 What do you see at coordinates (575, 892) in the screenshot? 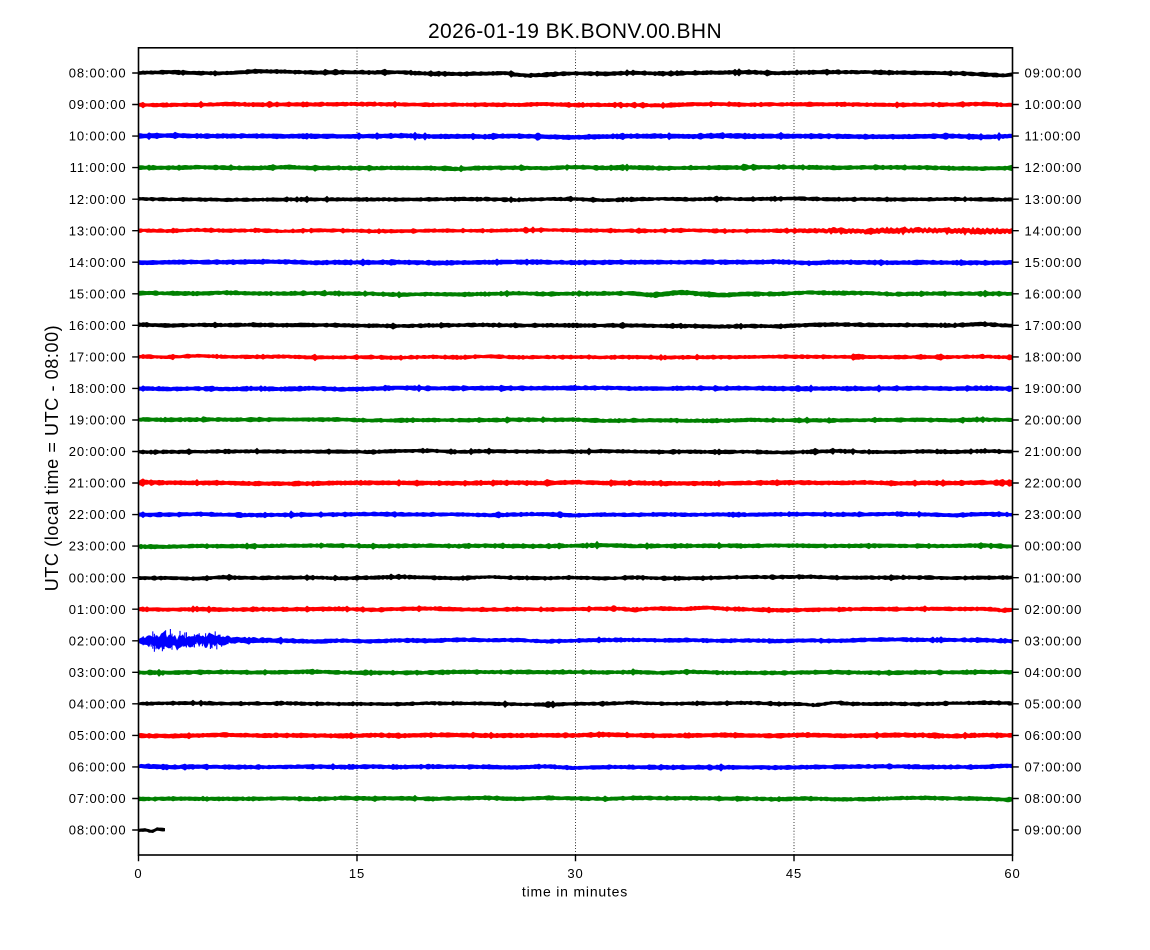
I see `svg-text: time in minutes` at bounding box center [575, 892].